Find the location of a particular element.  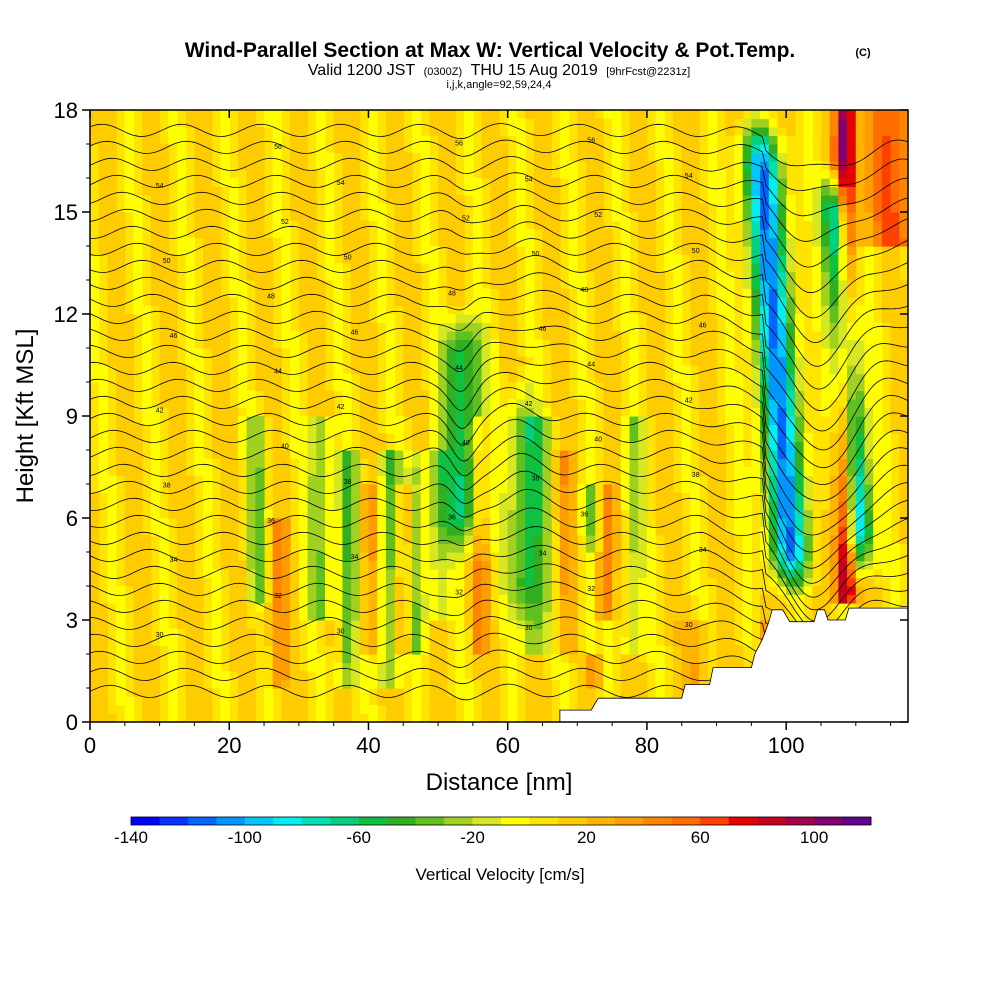

theta-contour-label: 56 is located at coordinates (591, 140).